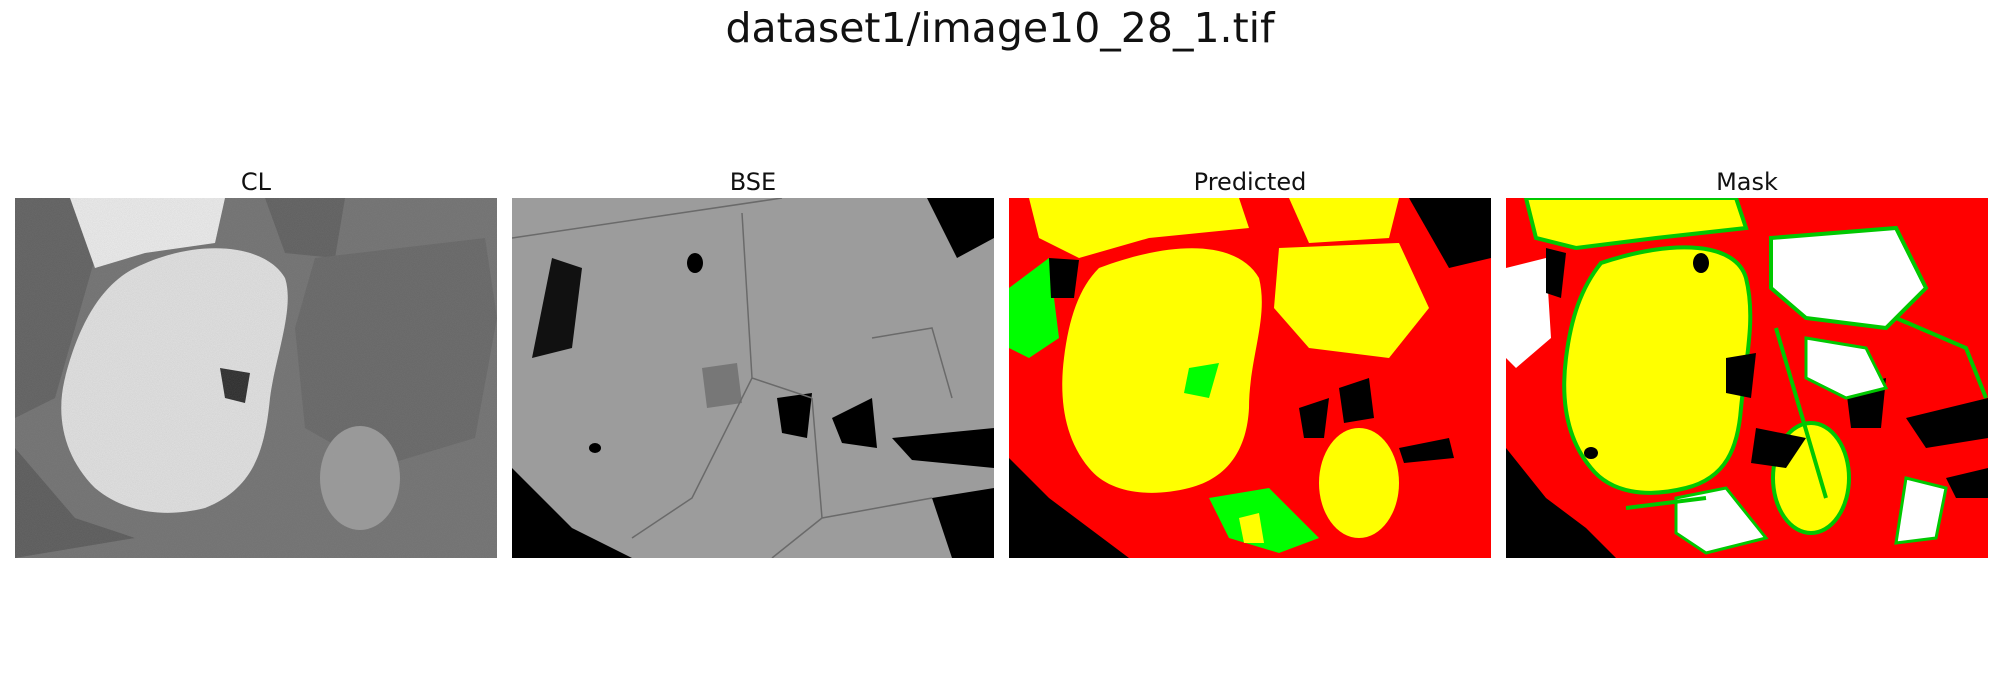 This screenshot has height=700, width=2000. Describe the element at coordinates (256, 378) in the screenshot. I see `cl-image` at that location.